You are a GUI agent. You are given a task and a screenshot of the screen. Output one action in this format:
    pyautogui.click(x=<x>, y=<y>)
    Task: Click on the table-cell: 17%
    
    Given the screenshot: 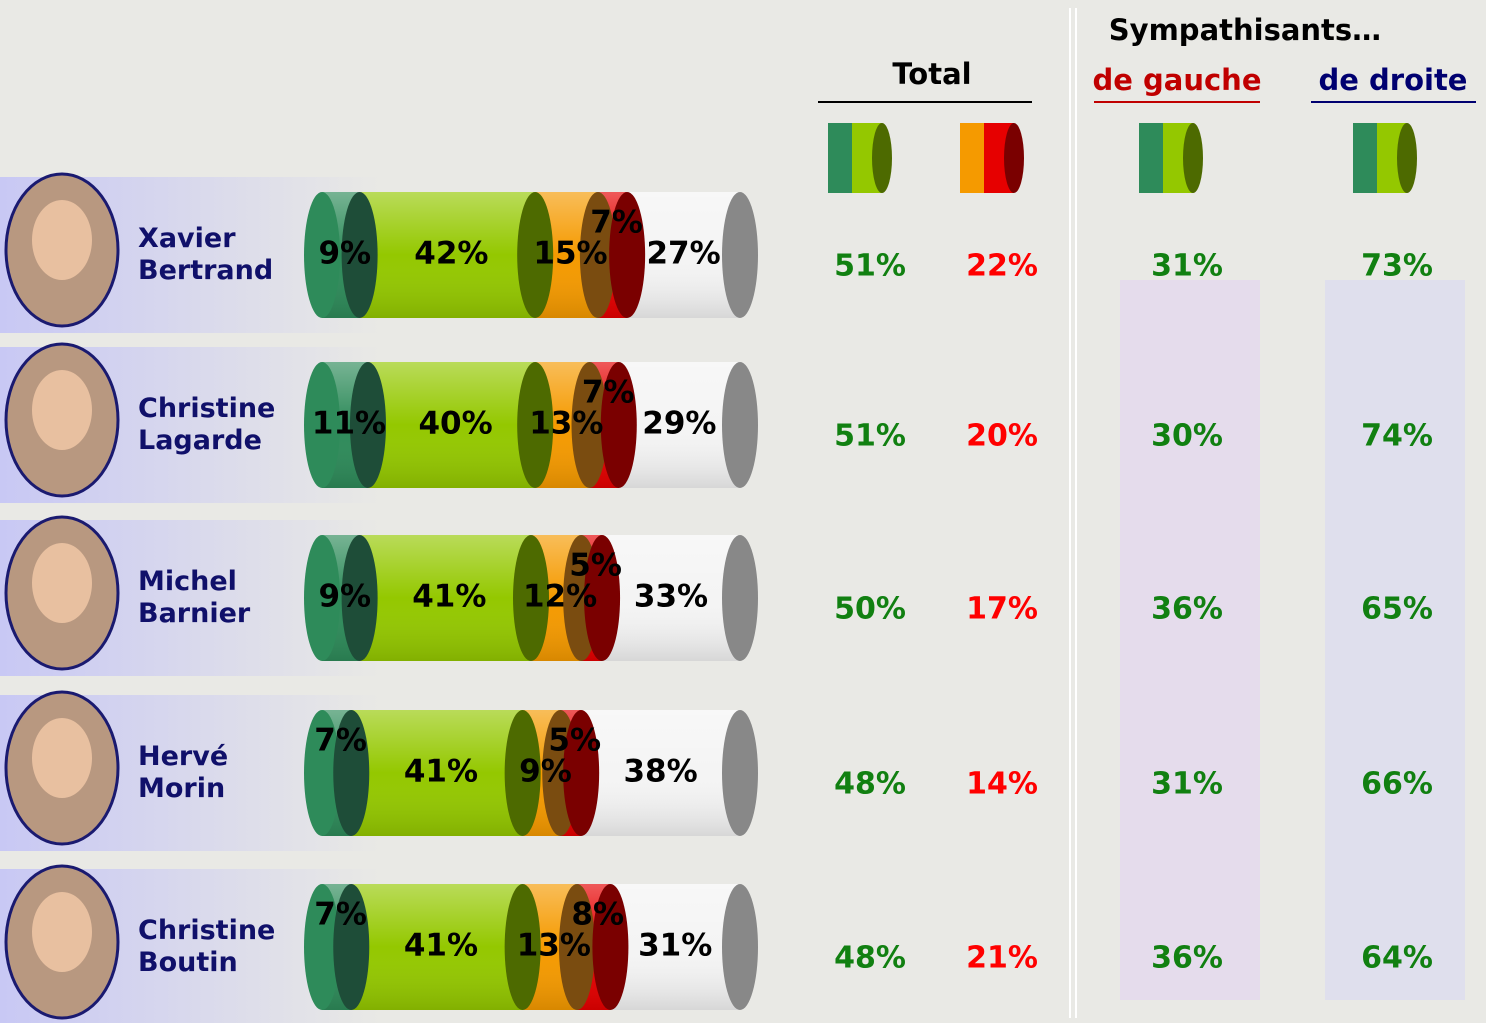 What is the action you would take?
    pyautogui.click(x=1002, y=609)
    